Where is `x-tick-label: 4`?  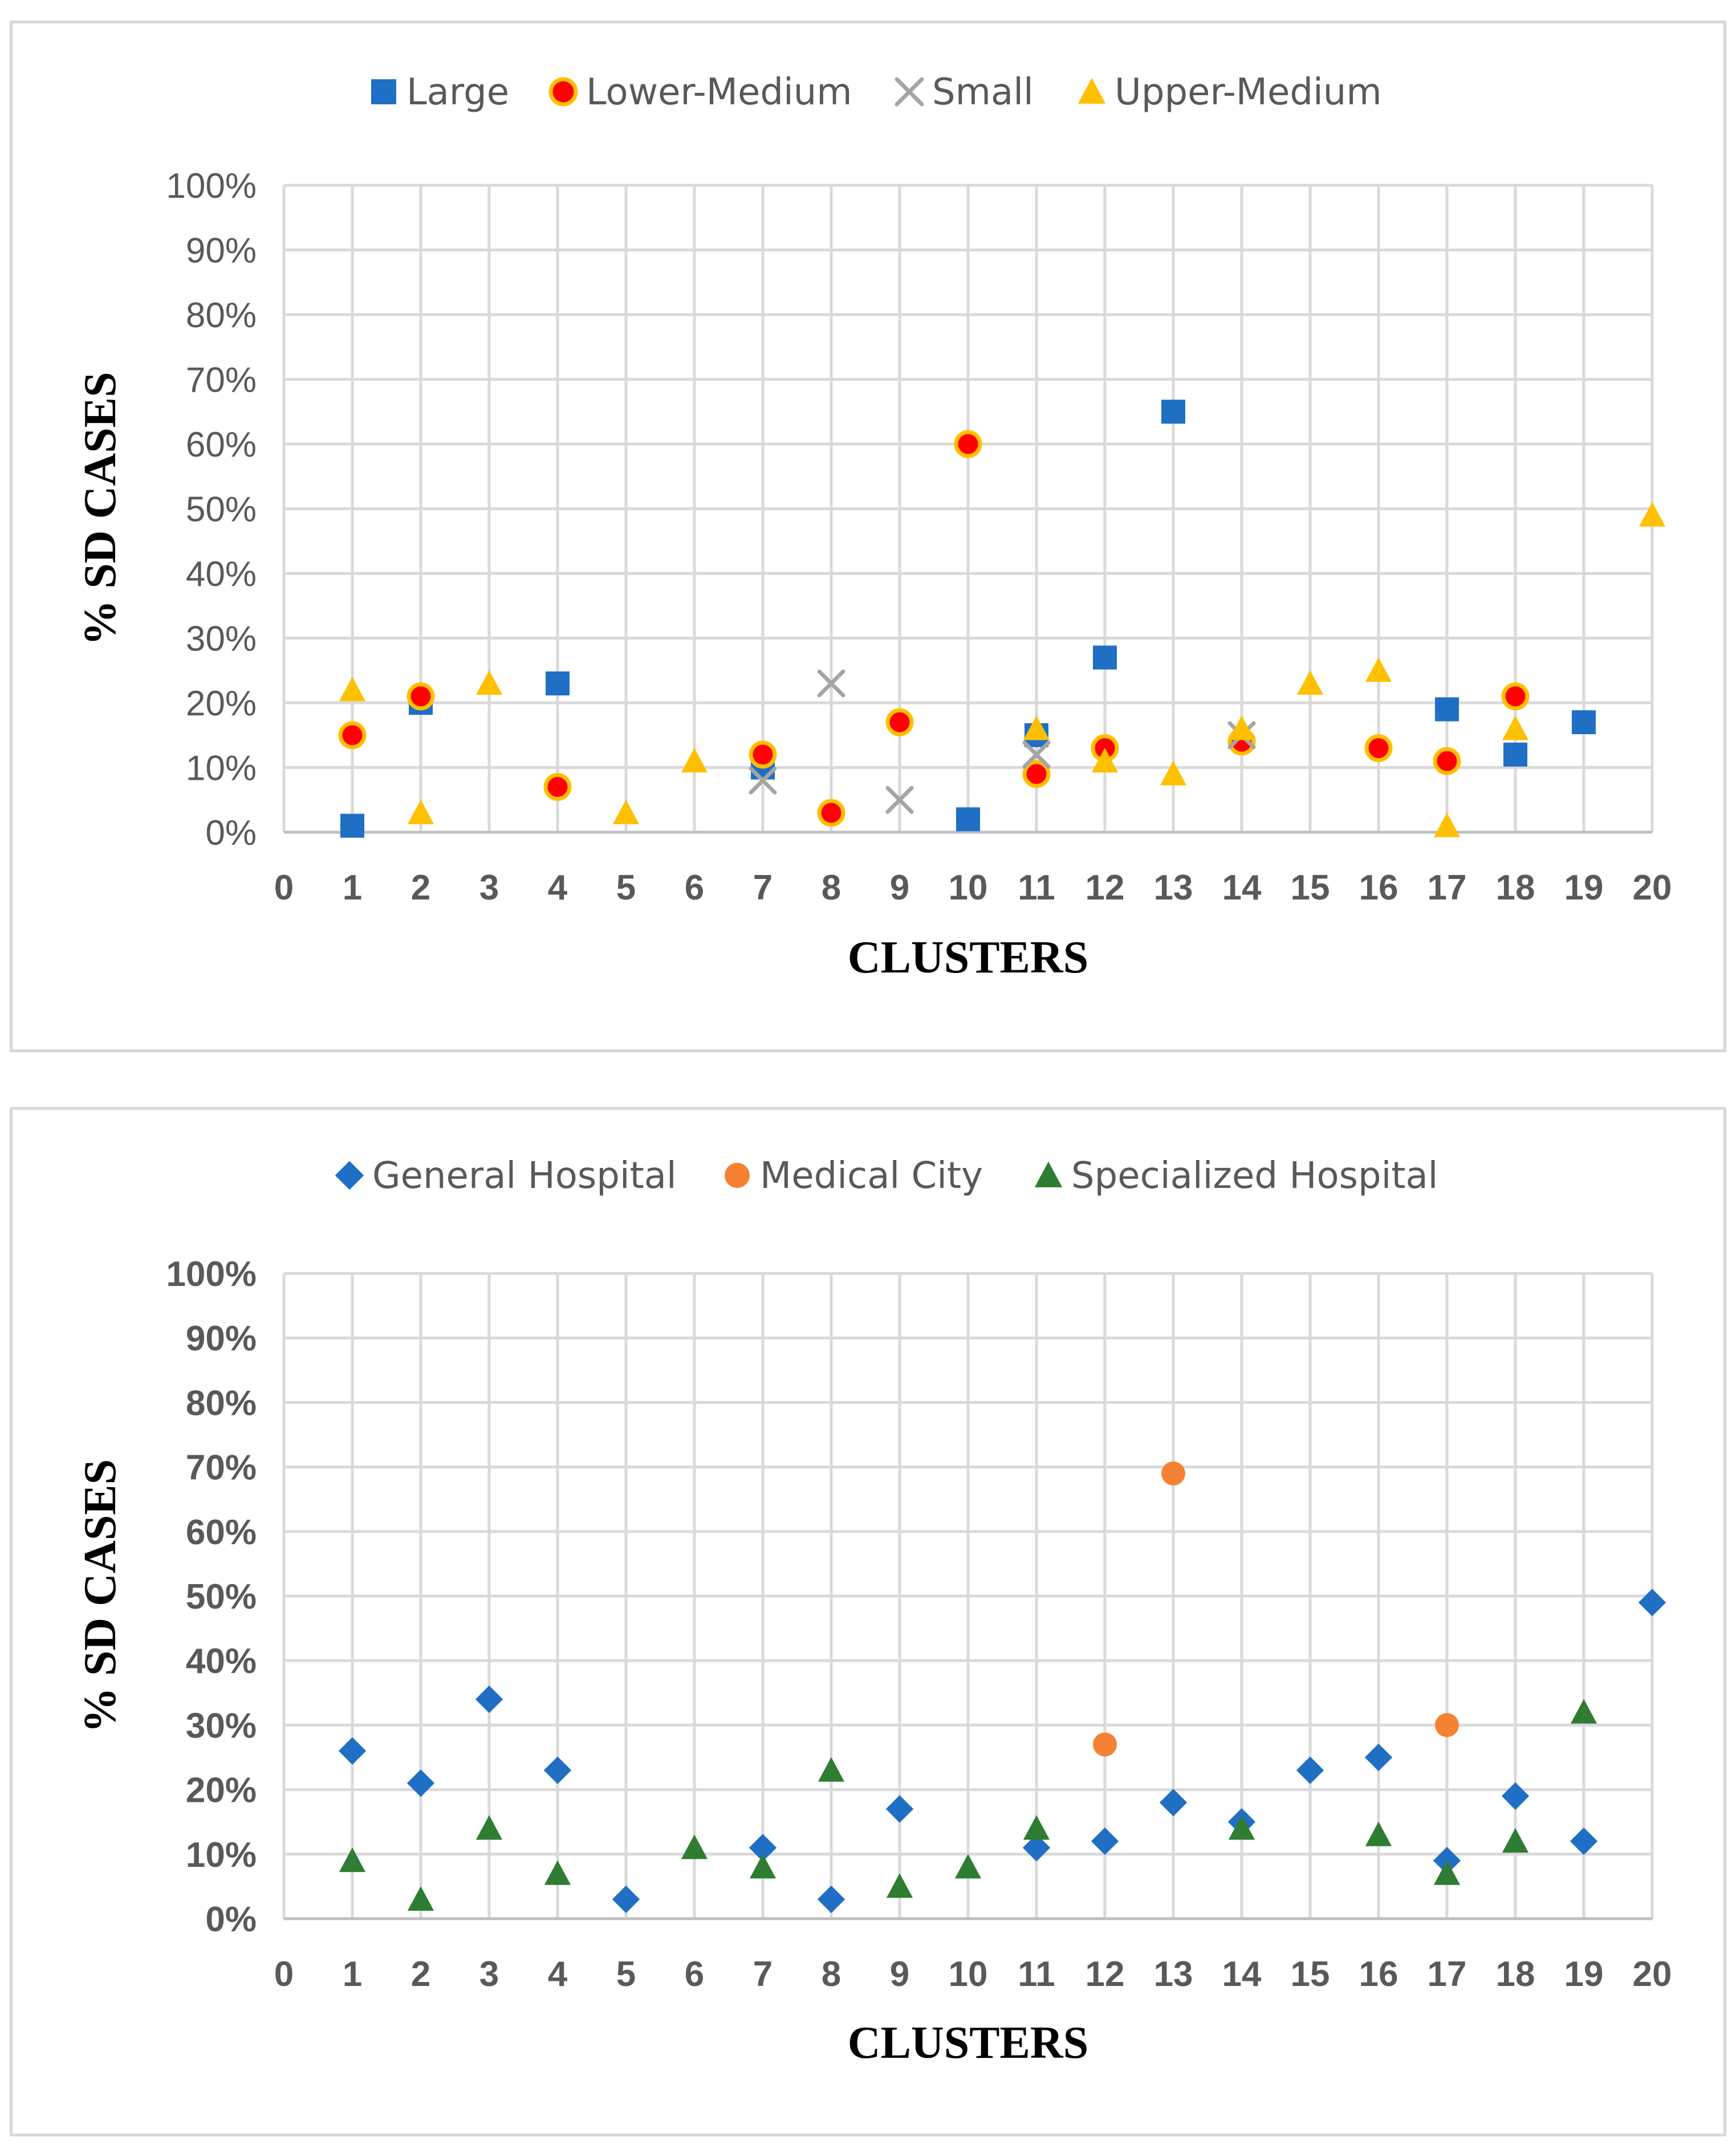 x-tick-label: 4 is located at coordinates (558, 1974).